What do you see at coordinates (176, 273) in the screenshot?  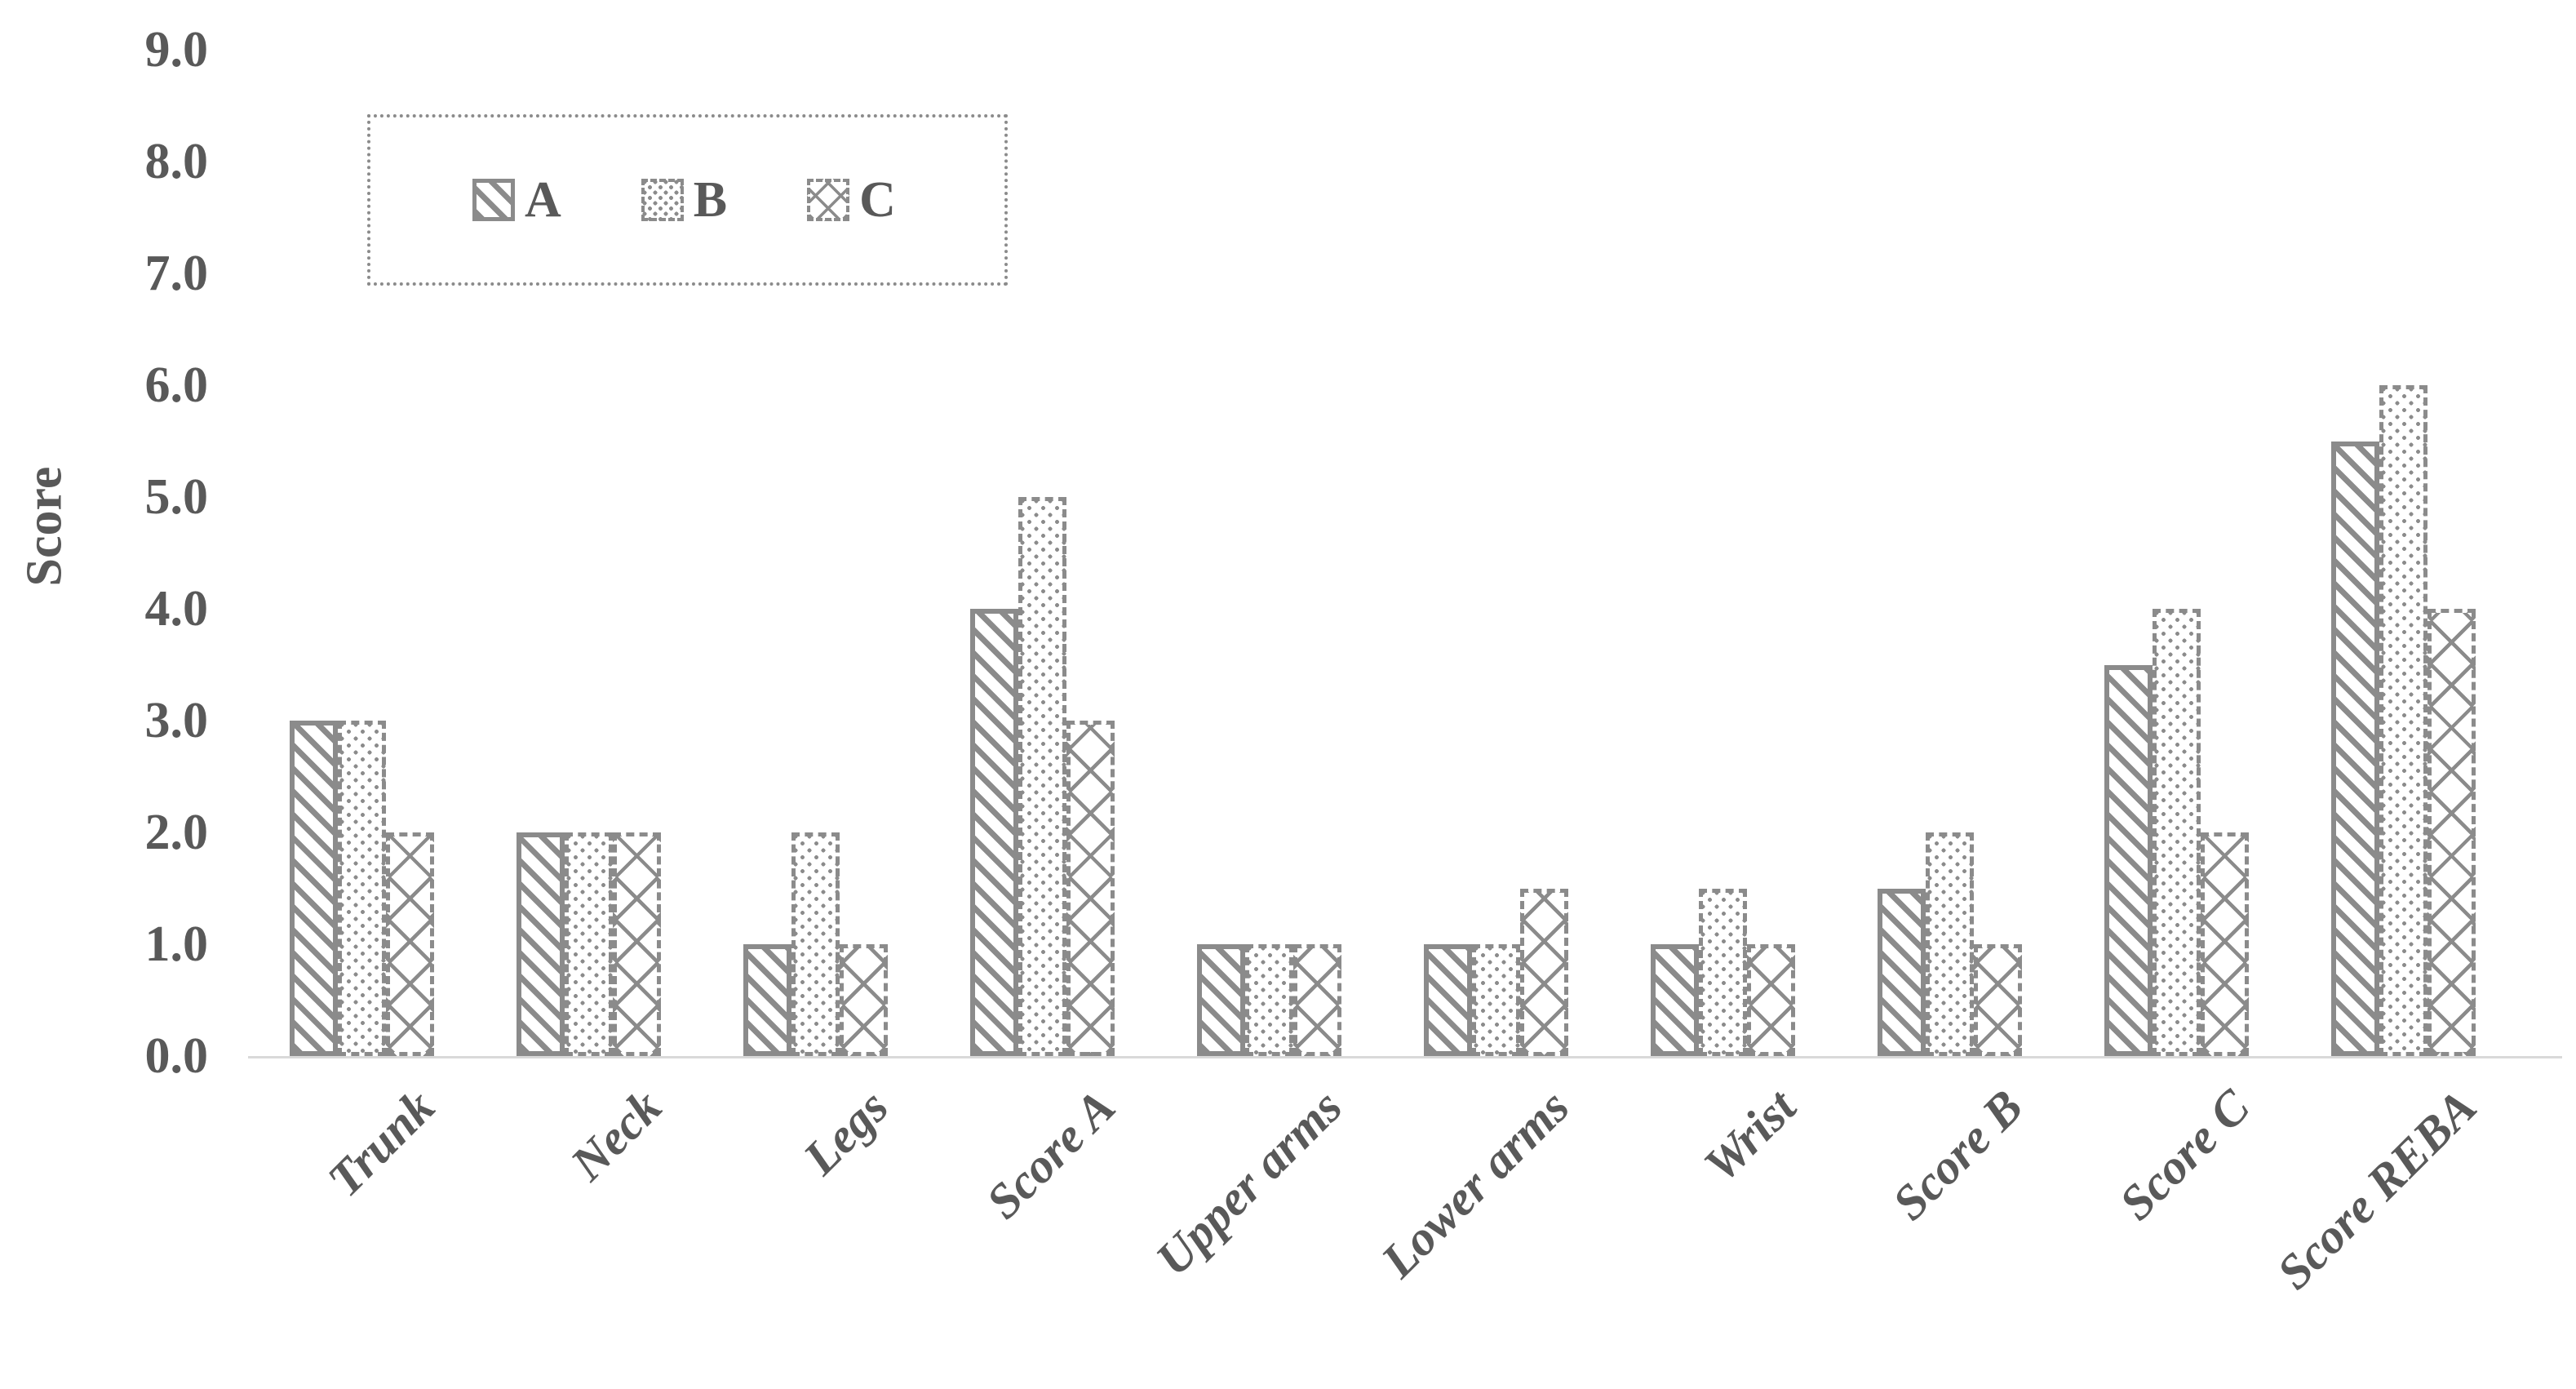 I see `y-tick-7: 7.0` at bounding box center [176, 273].